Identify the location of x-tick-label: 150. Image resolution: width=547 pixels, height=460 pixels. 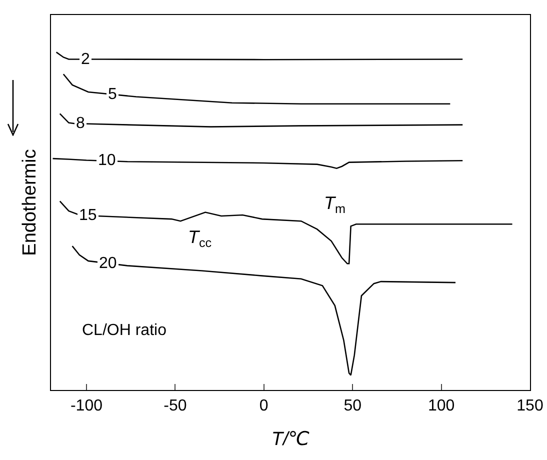
(530, 405).